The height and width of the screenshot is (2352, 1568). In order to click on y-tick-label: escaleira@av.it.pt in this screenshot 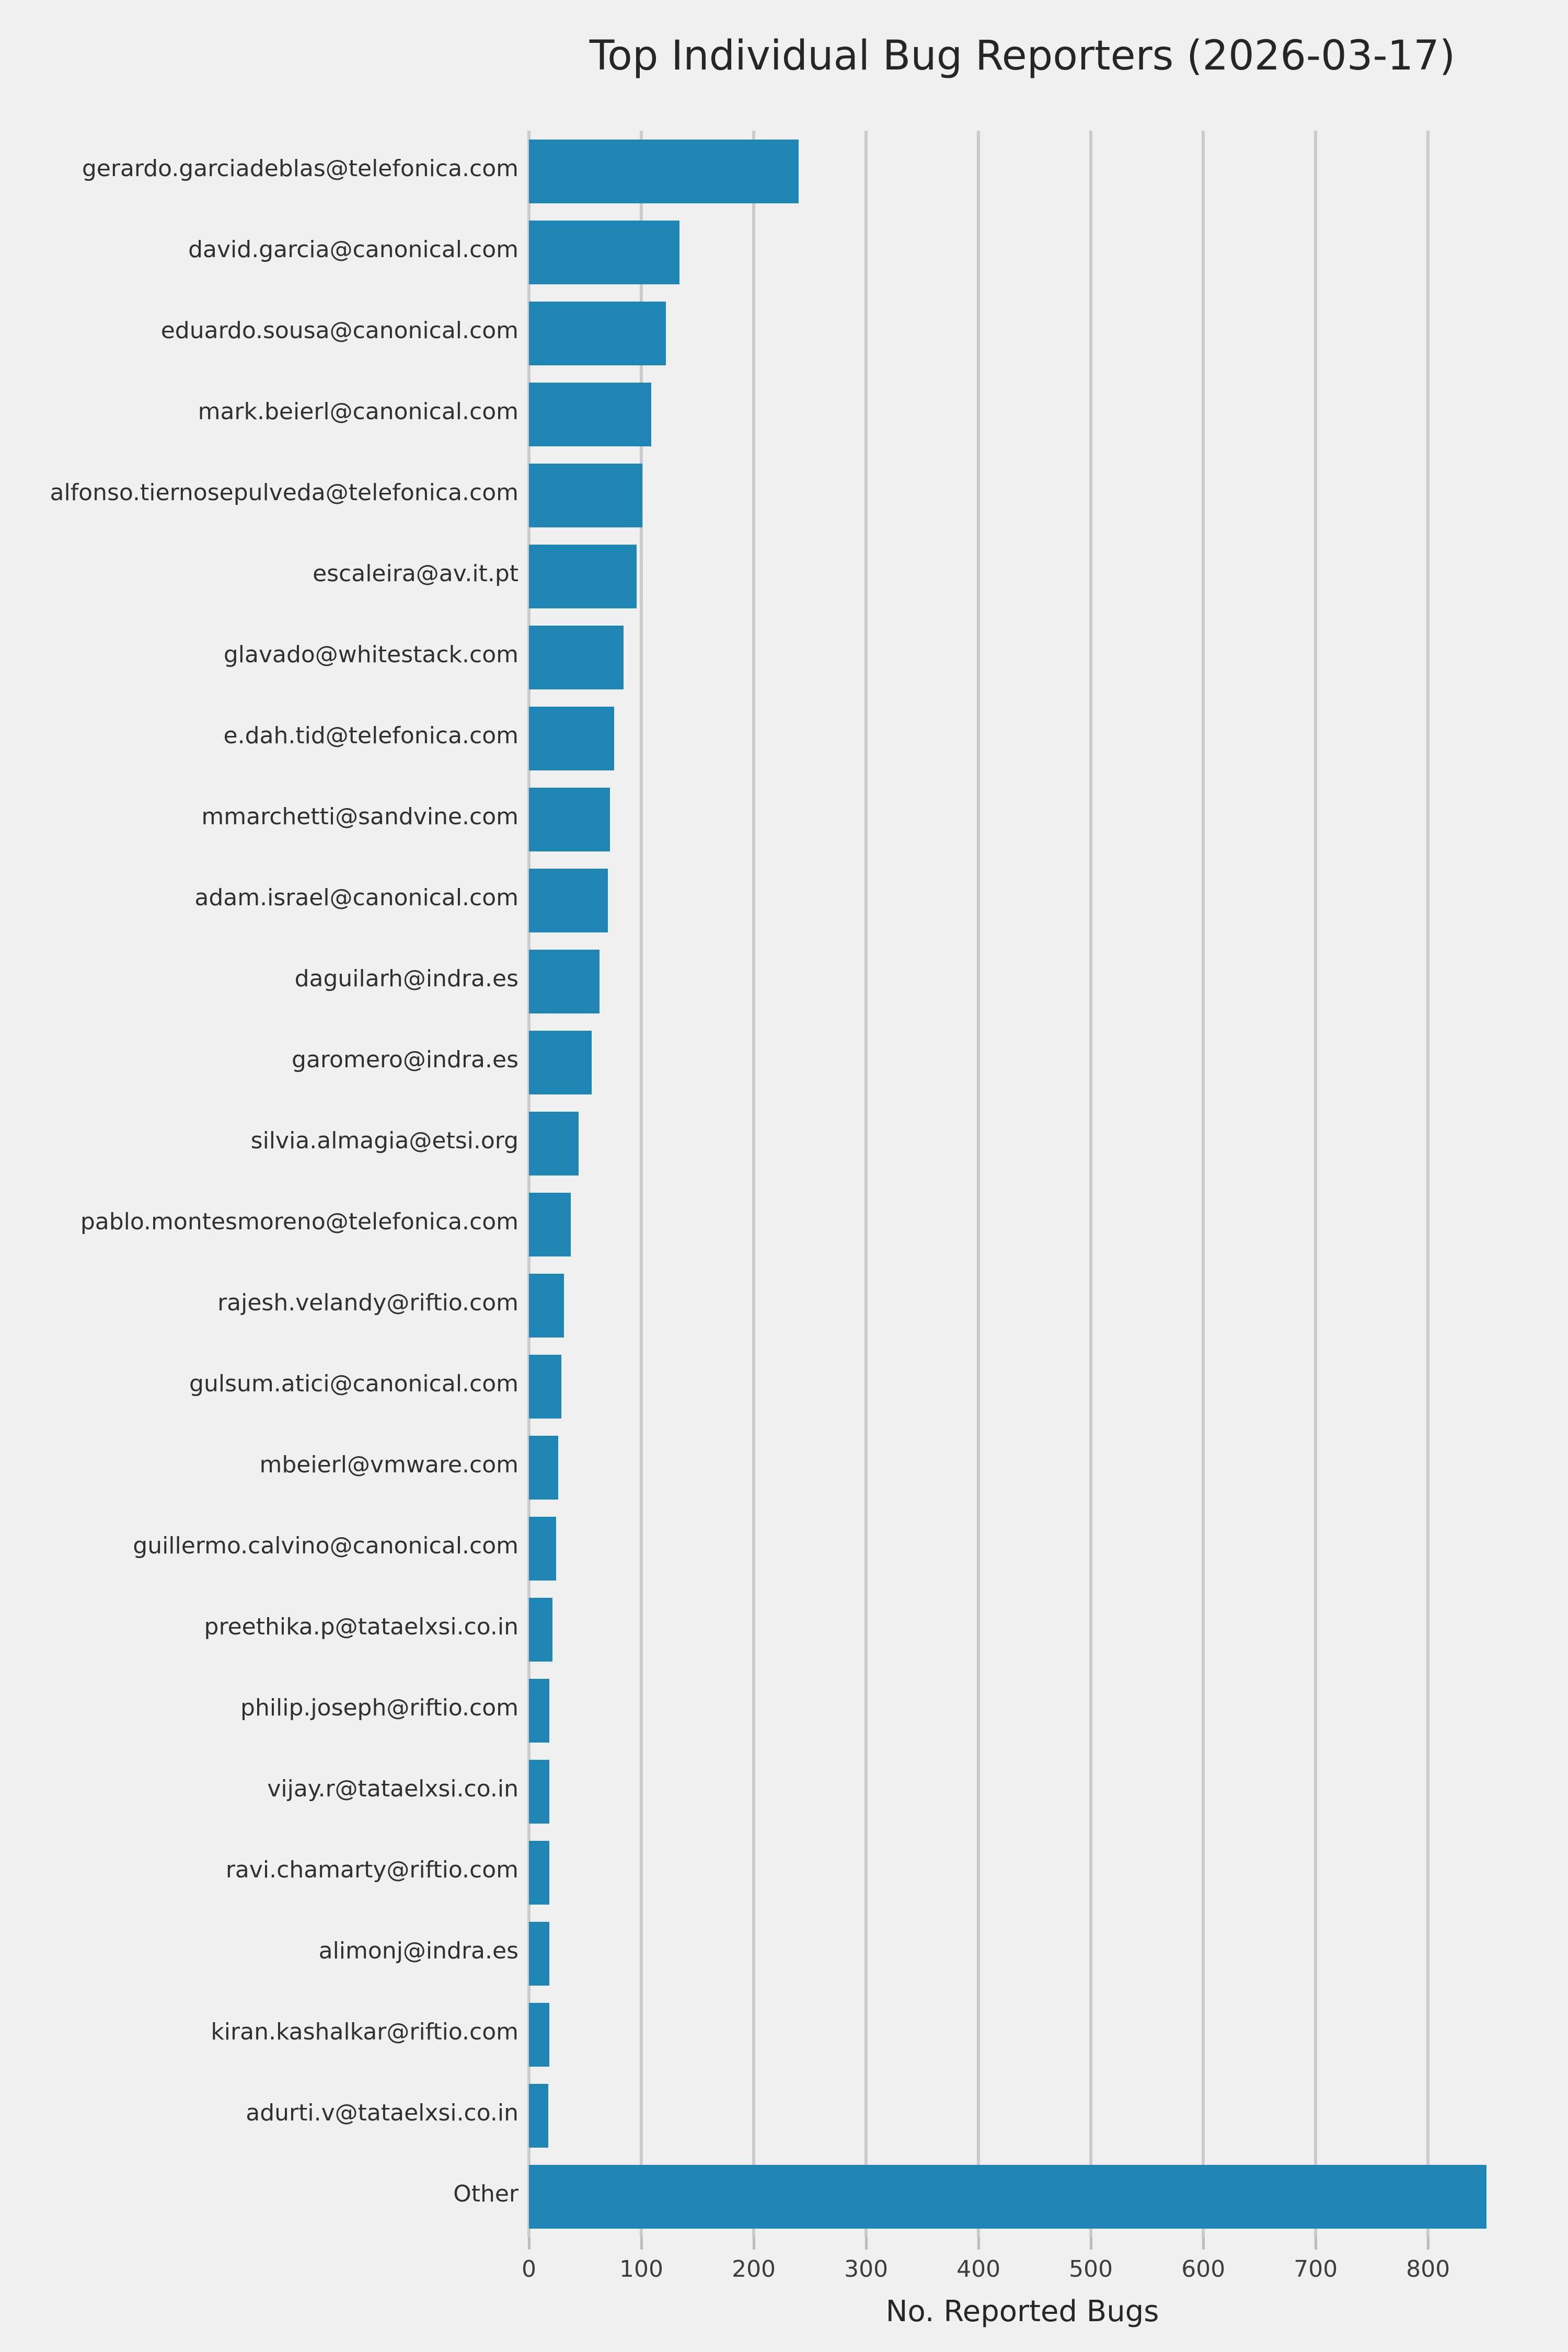, I will do `click(415, 573)`.